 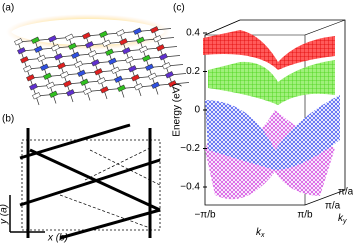 What do you see at coordinates (205, 215) in the screenshot?
I see `k-label: −π/b` at bounding box center [205, 215].